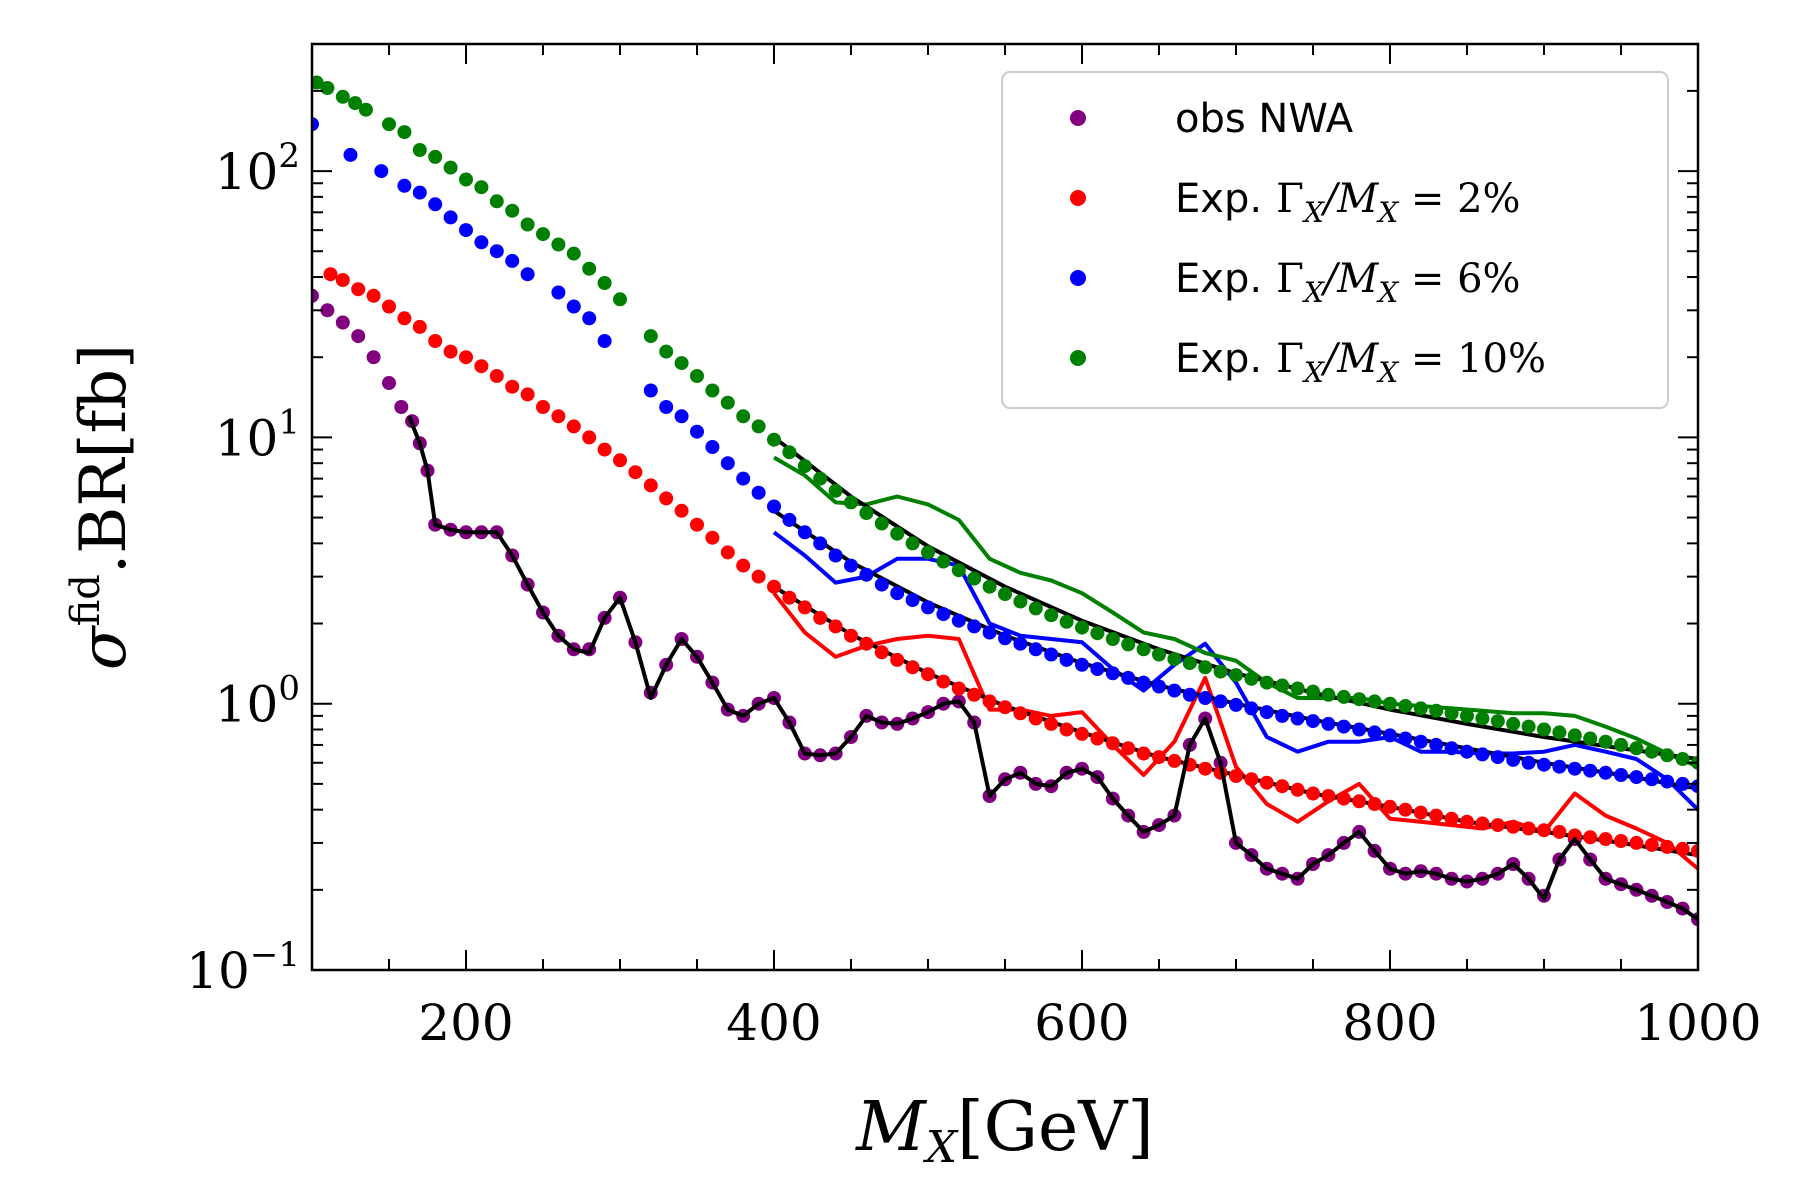 Image resolution: width=1800 pixels, height=1200 pixels. I want to click on x-tick-label: 400, so click(773, 1023).